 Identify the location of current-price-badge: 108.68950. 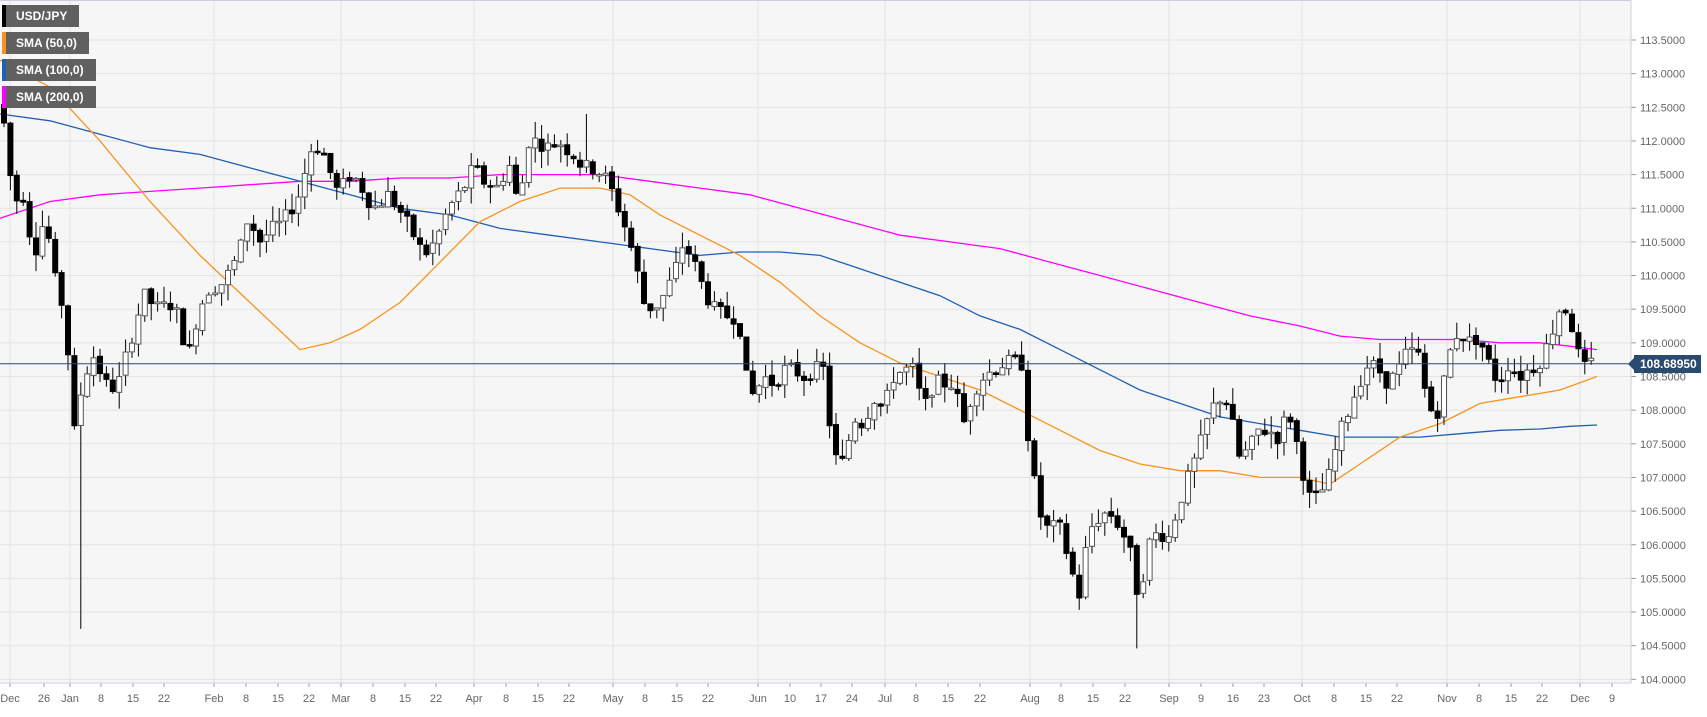
(1664, 363).